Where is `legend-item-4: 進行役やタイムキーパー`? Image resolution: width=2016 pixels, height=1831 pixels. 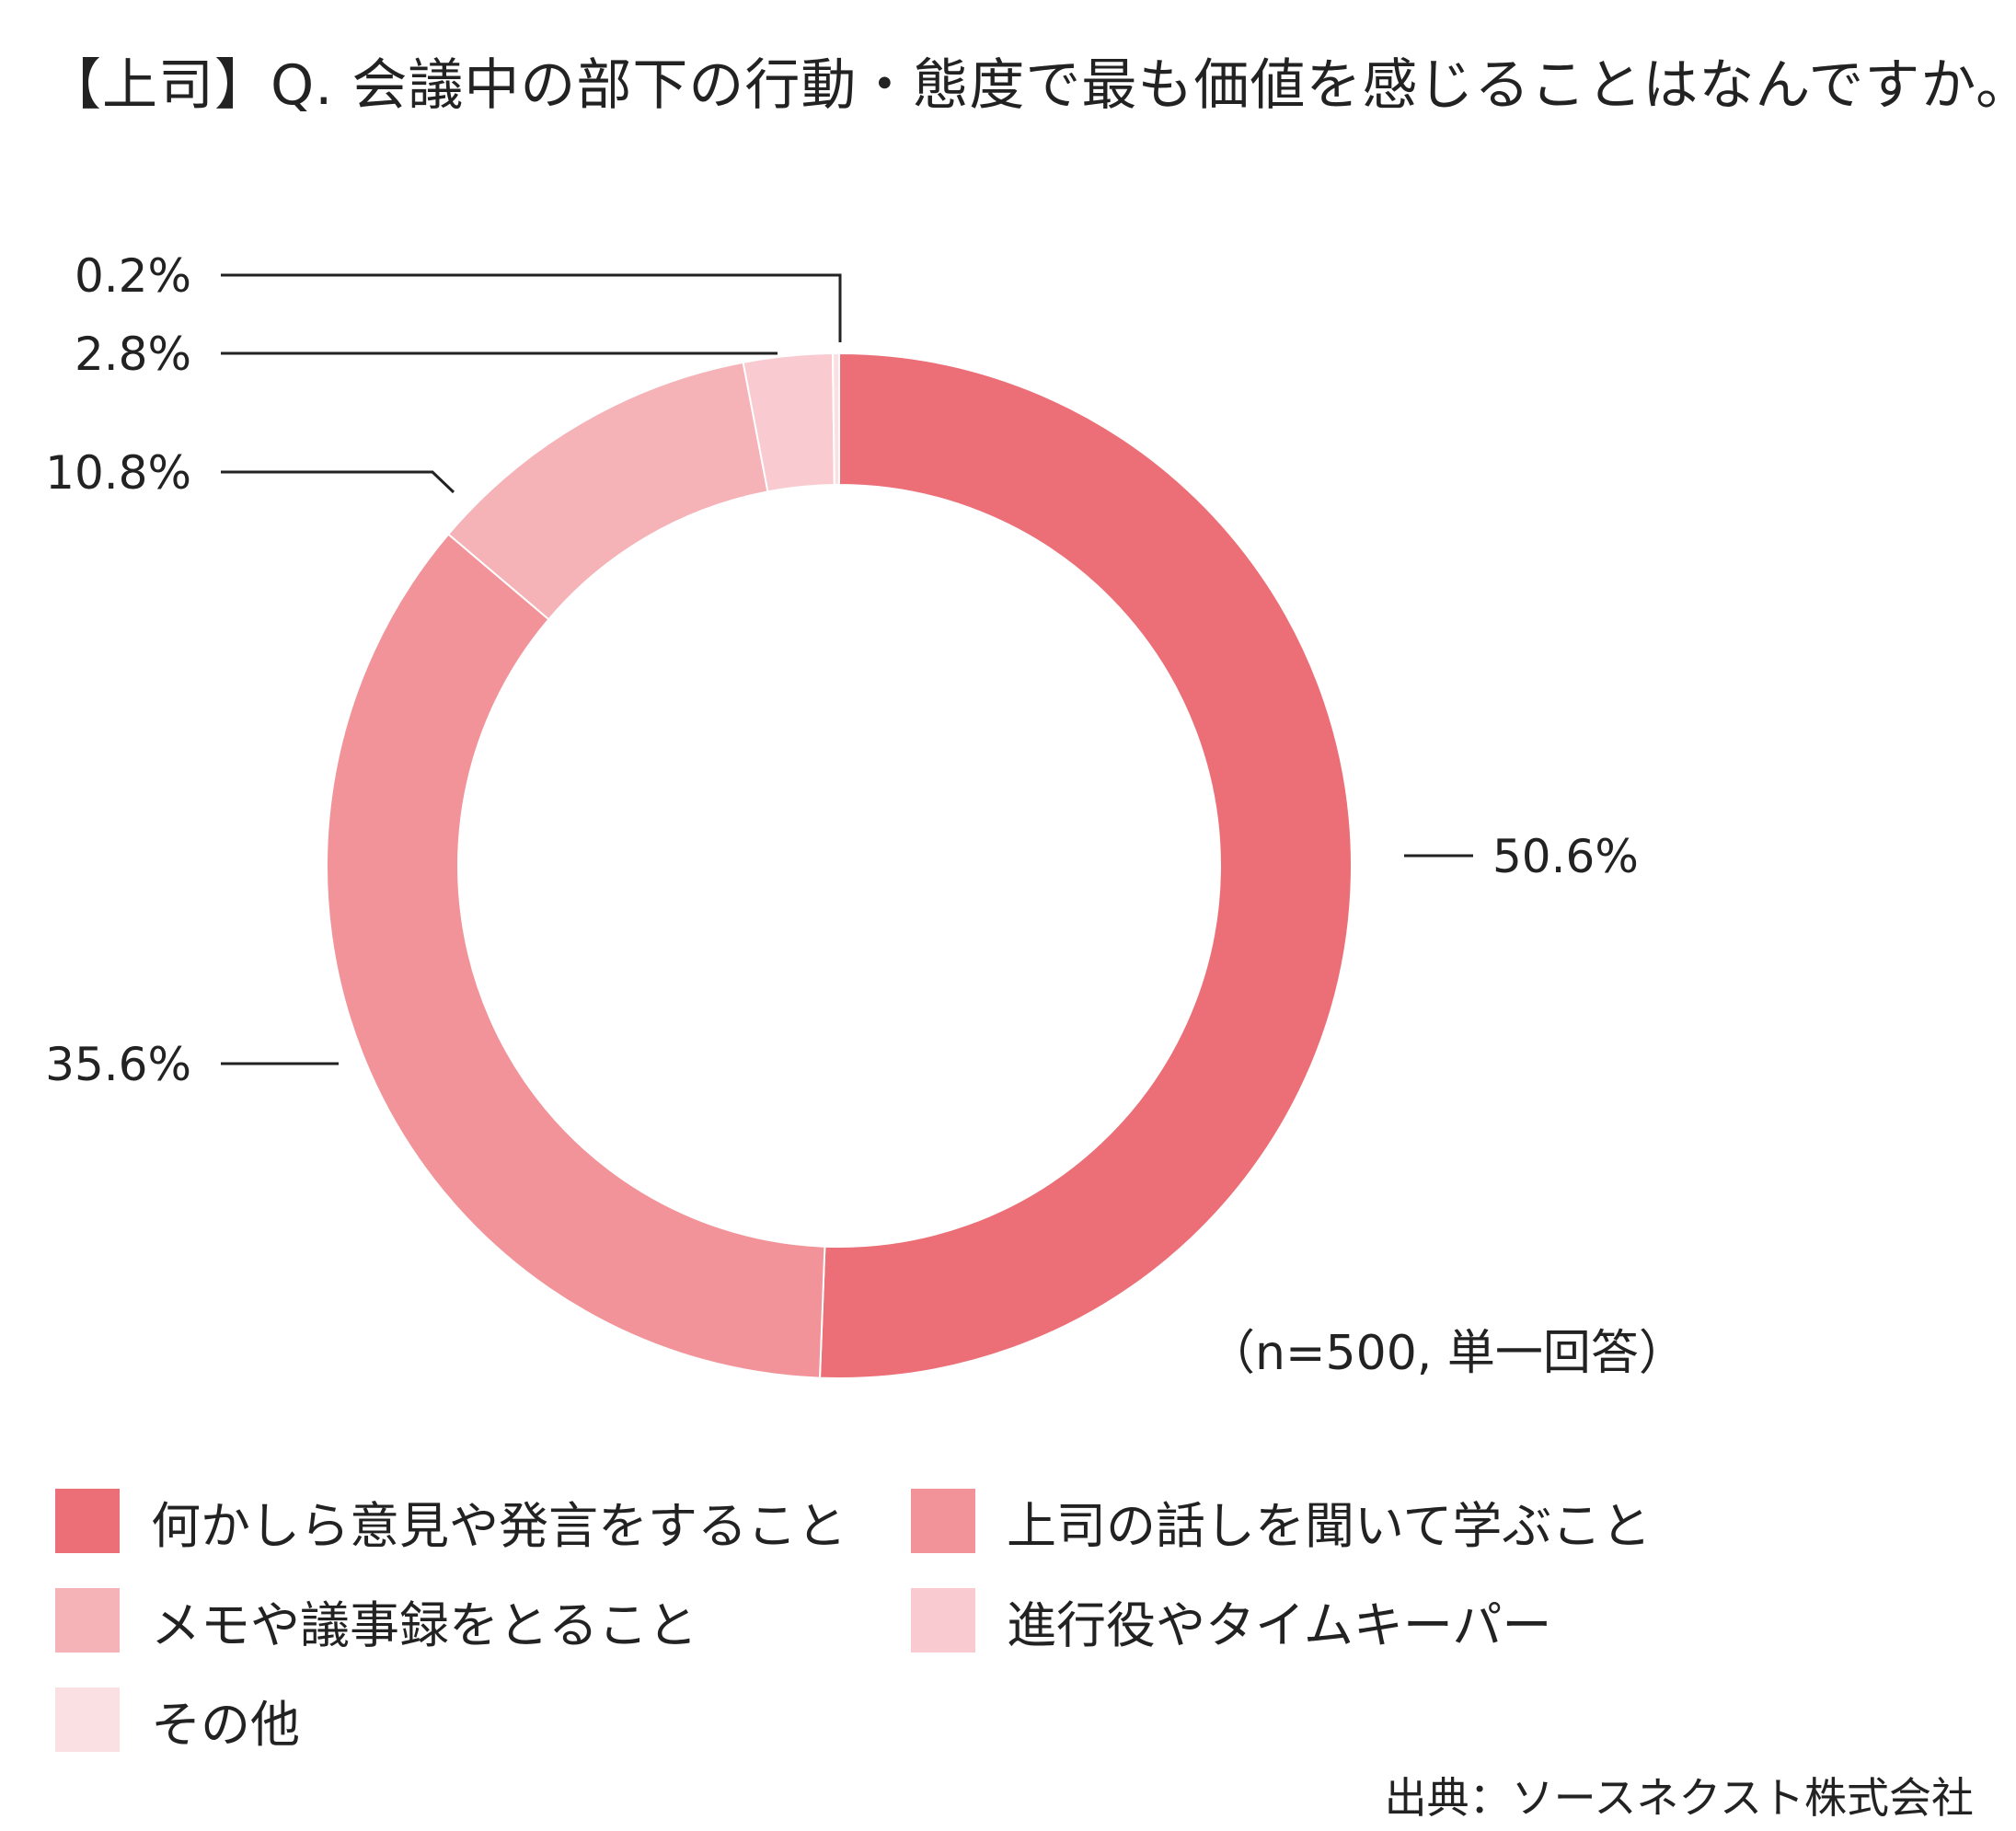
legend-item-4: 進行役やタイムキーパー is located at coordinates (1231, 1621).